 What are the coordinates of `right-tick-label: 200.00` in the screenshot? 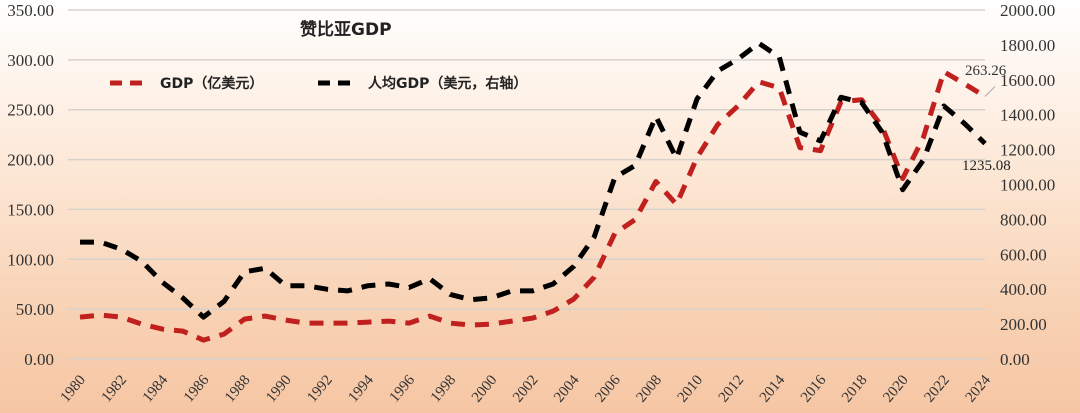 It's located at (1023, 324).